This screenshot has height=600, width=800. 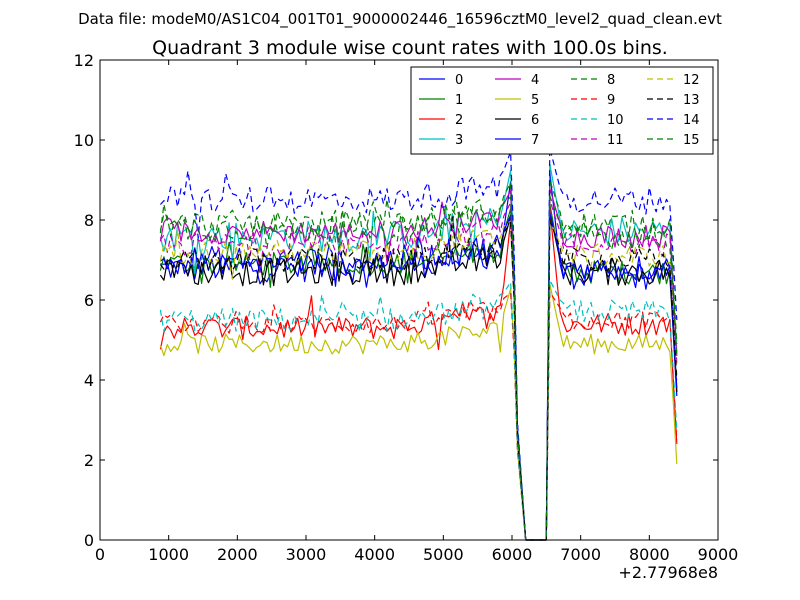 I want to click on legend-label-9: 9, so click(x=611, y=100).